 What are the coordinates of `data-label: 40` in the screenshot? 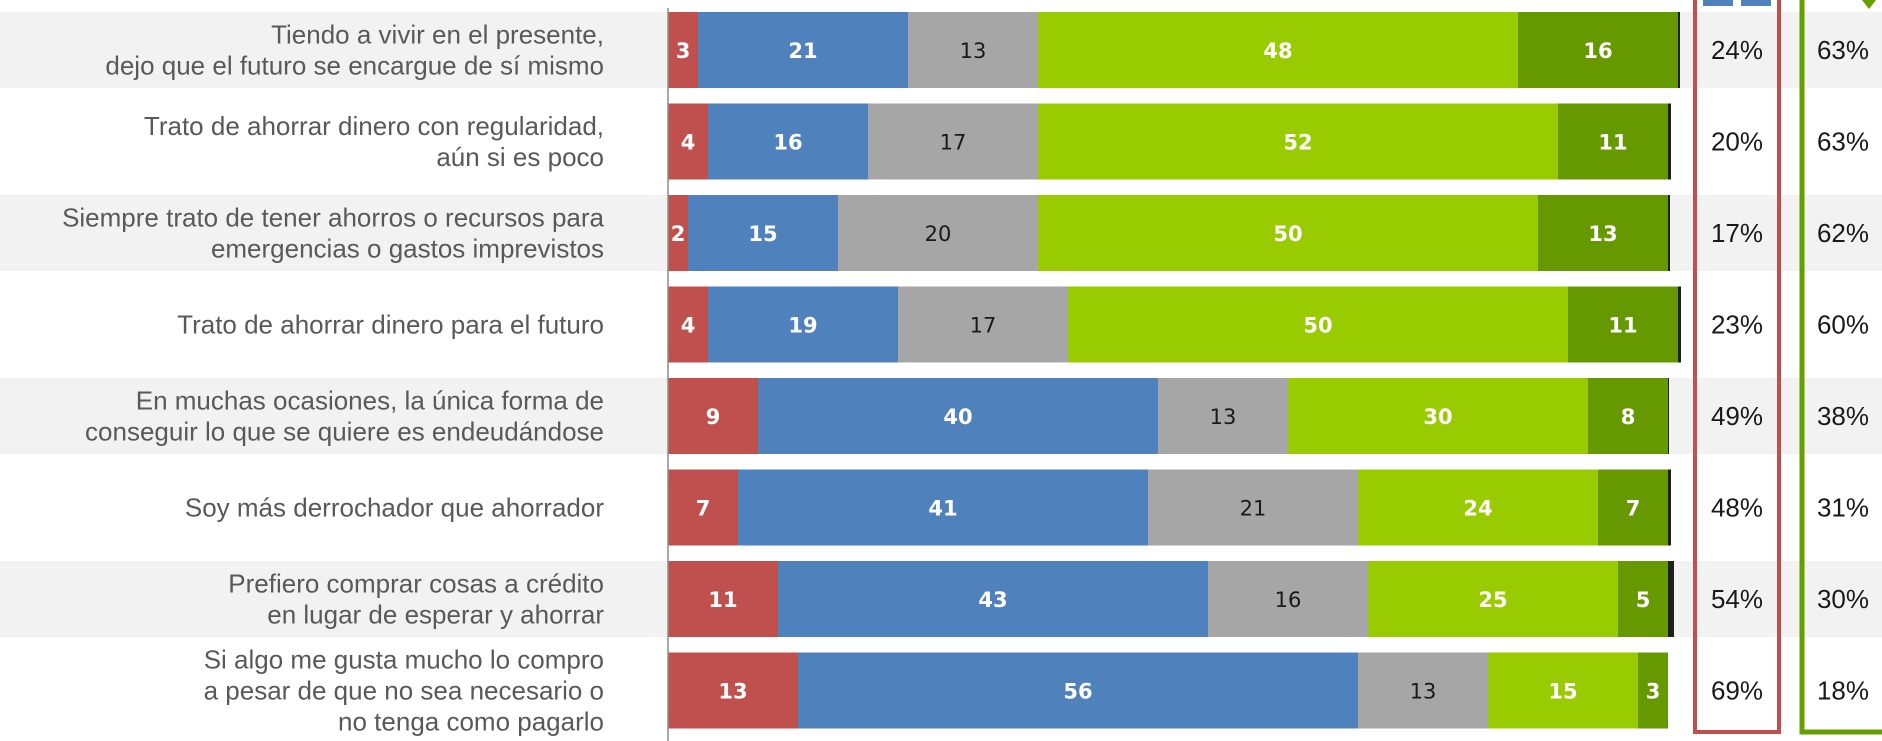 It's located at (957, 417).